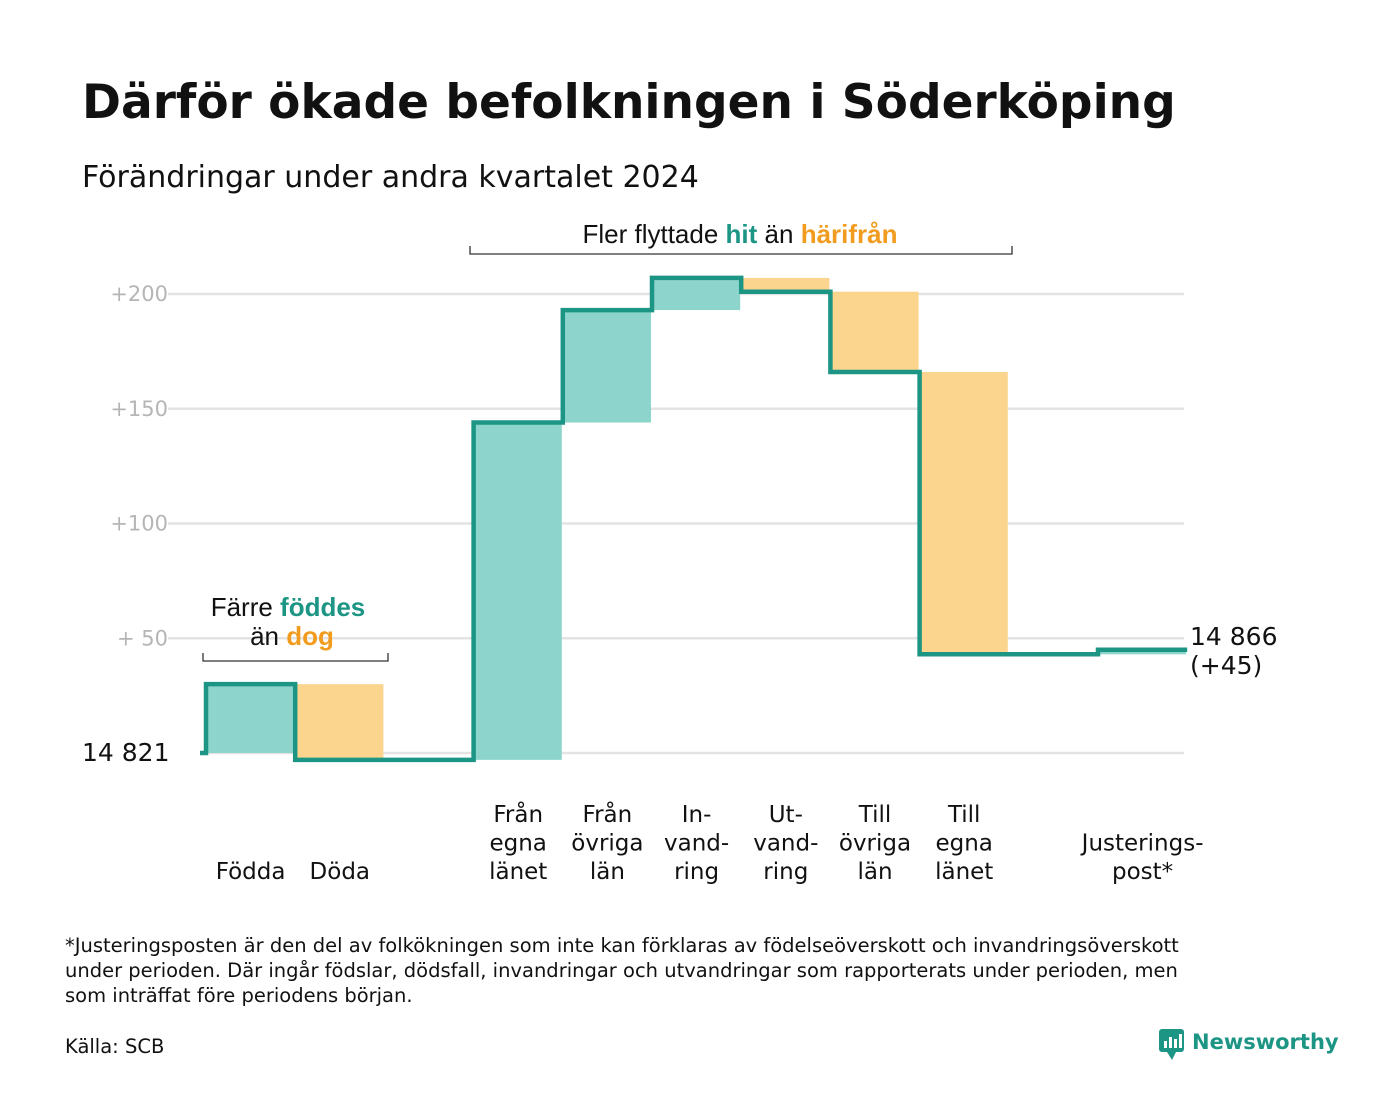 Image resolution: width=1400 pixels, height=1120 pixels. Describe the element at coordinates (1142, 652) in the screenshot. I see `bar-justerings-post-` at that location.